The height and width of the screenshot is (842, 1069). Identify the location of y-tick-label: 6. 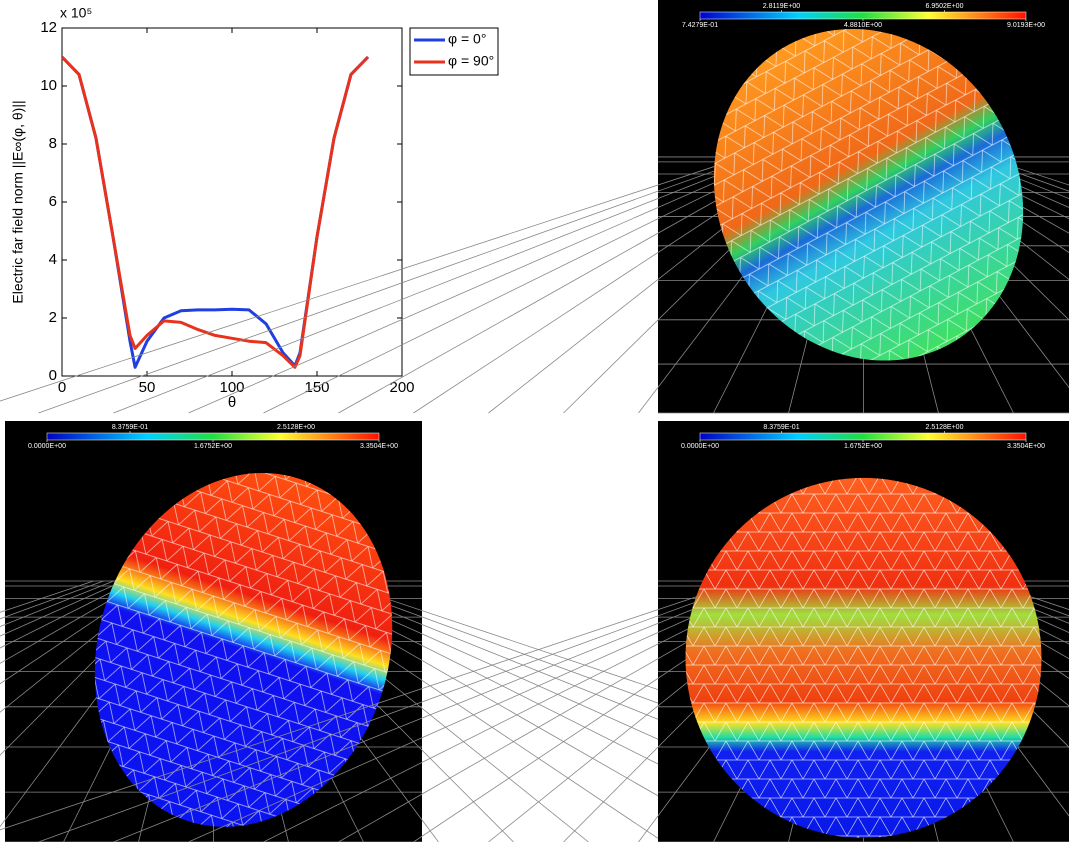
(53, 201).